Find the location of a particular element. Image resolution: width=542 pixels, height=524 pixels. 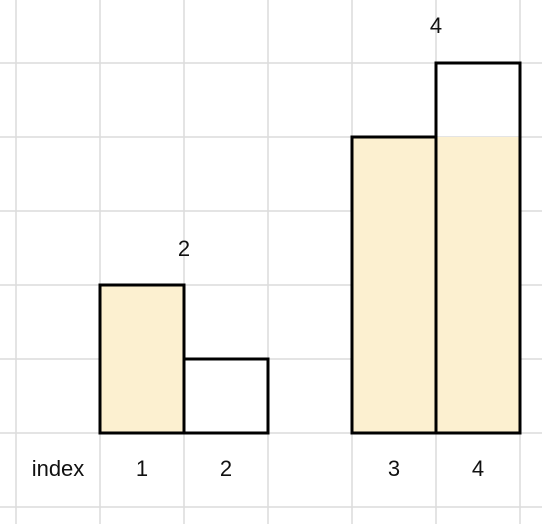

index-value: 3 is located at coordinates (394, 468).